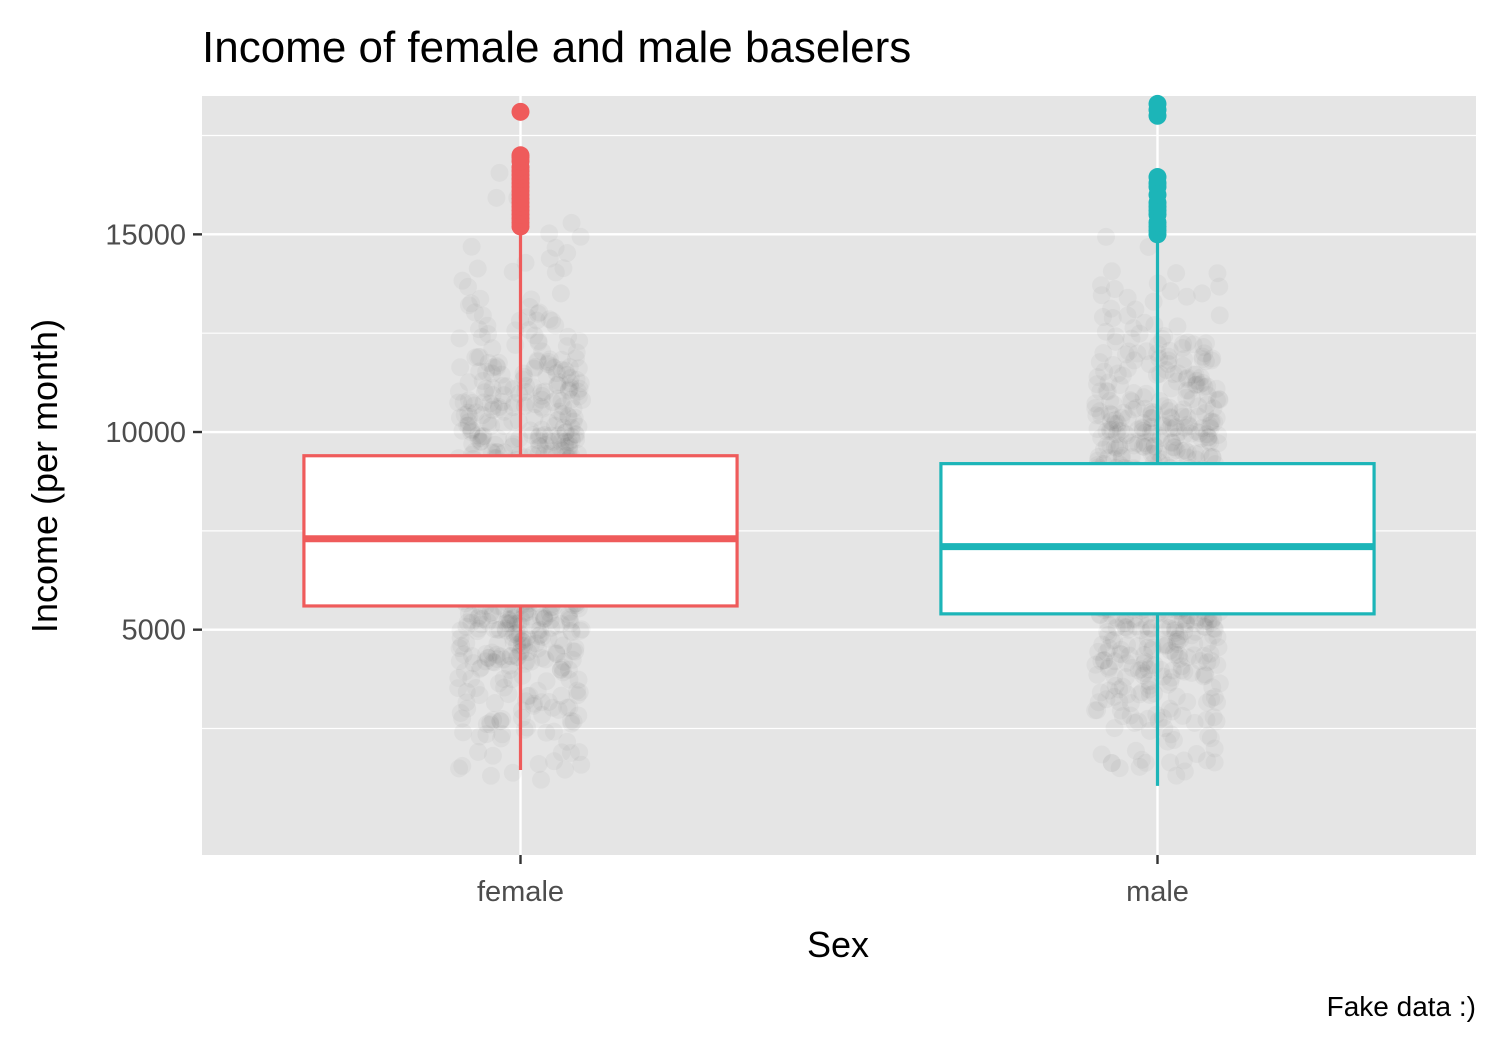  Describe the element at coordinates (520, 155) in the screenshot. I see `outlier-point-female` at that location.